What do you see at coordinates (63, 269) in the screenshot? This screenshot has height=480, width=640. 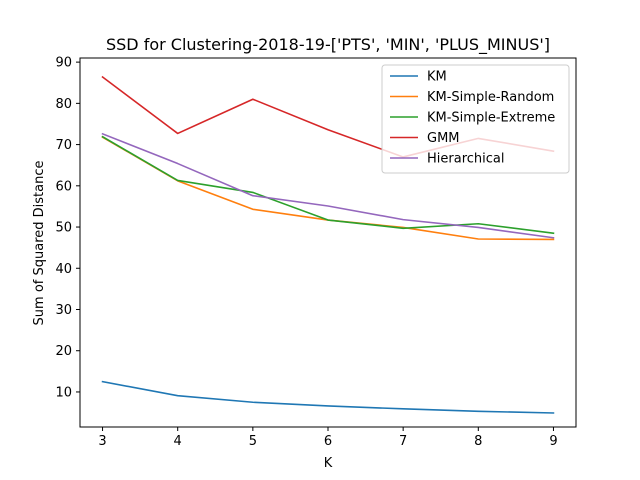 I see `y-tick-label: 40` at bounding box center [63, 269].